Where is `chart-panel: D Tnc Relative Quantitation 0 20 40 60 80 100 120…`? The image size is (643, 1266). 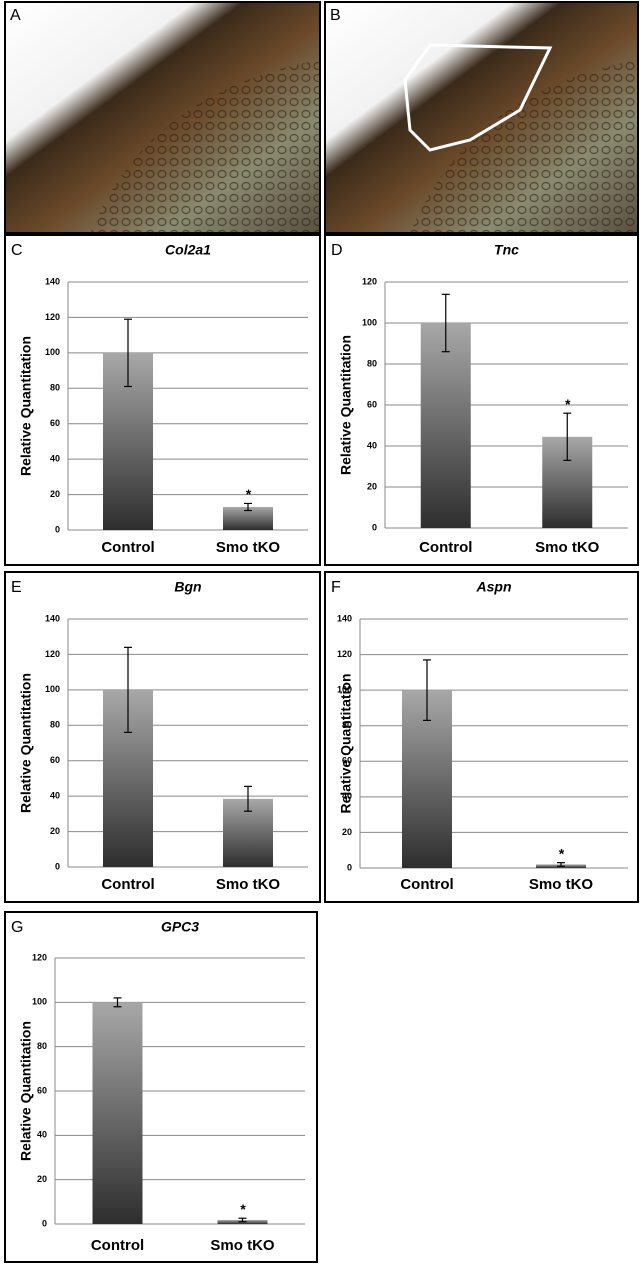
chart-panel: D Tnc Relative Quantitation 0 20 40 60 80 100 120… is located at coordinates (481, 400).